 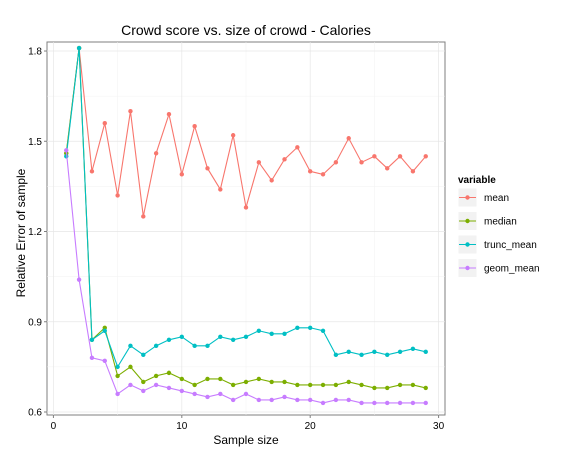 I want to click on x-tick-label: 0, so click(x=54, y=426).